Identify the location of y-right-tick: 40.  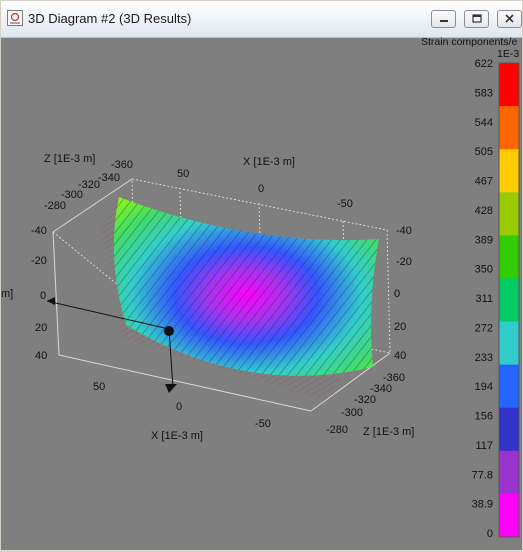
(400, 356).